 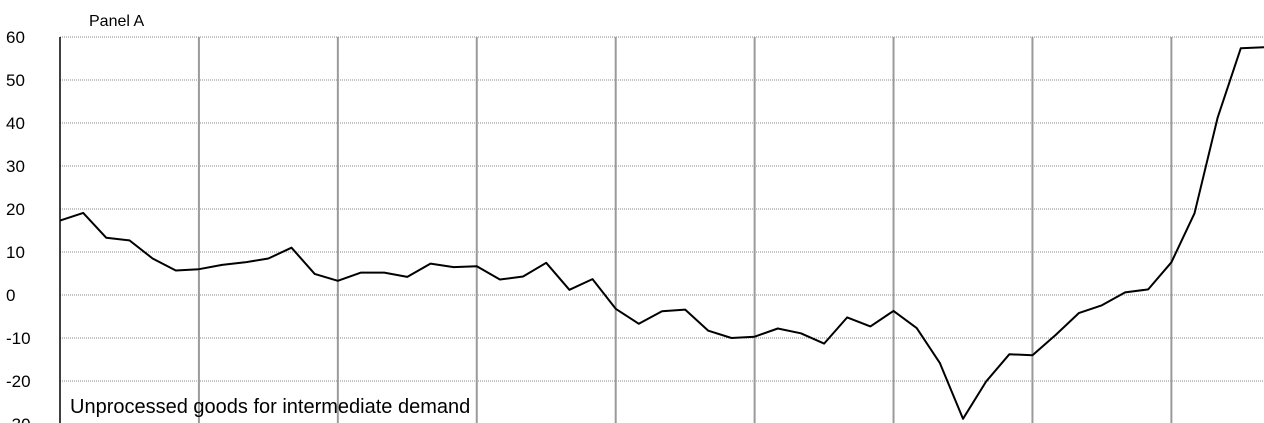 I want to click on y-tick-label: -10, so click(x=18, y=338).